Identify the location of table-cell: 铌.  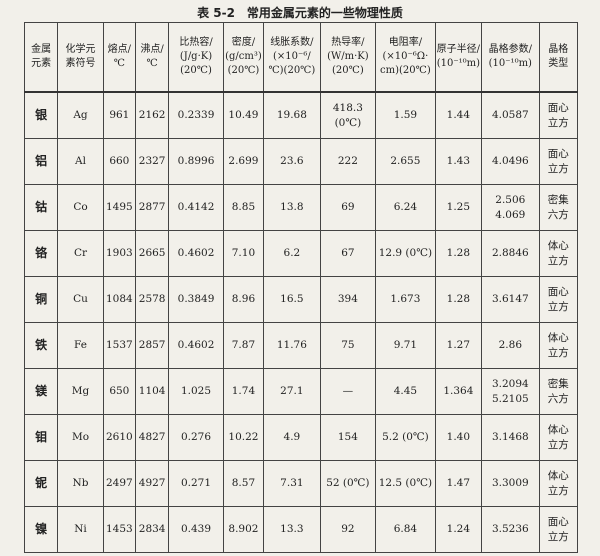
(41, 483).